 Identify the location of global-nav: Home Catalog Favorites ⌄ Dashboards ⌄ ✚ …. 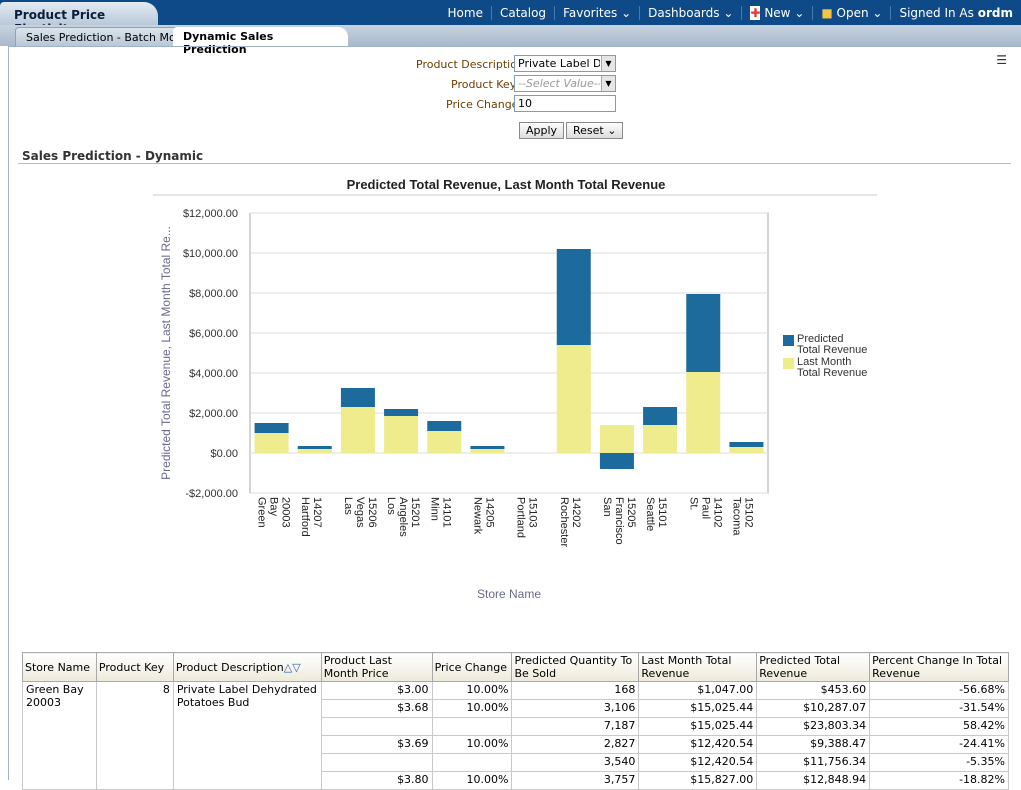
(730, 12).